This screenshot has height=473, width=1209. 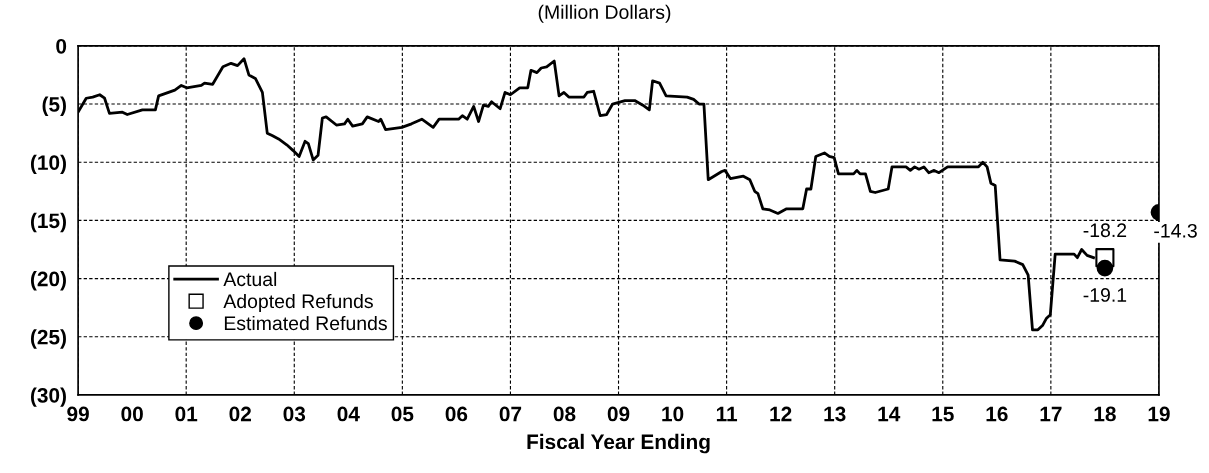 What do you see at coordinates (456, 414) in the screenshot?
I see `x-tick-label: 06` at bounding box center [456, 414].